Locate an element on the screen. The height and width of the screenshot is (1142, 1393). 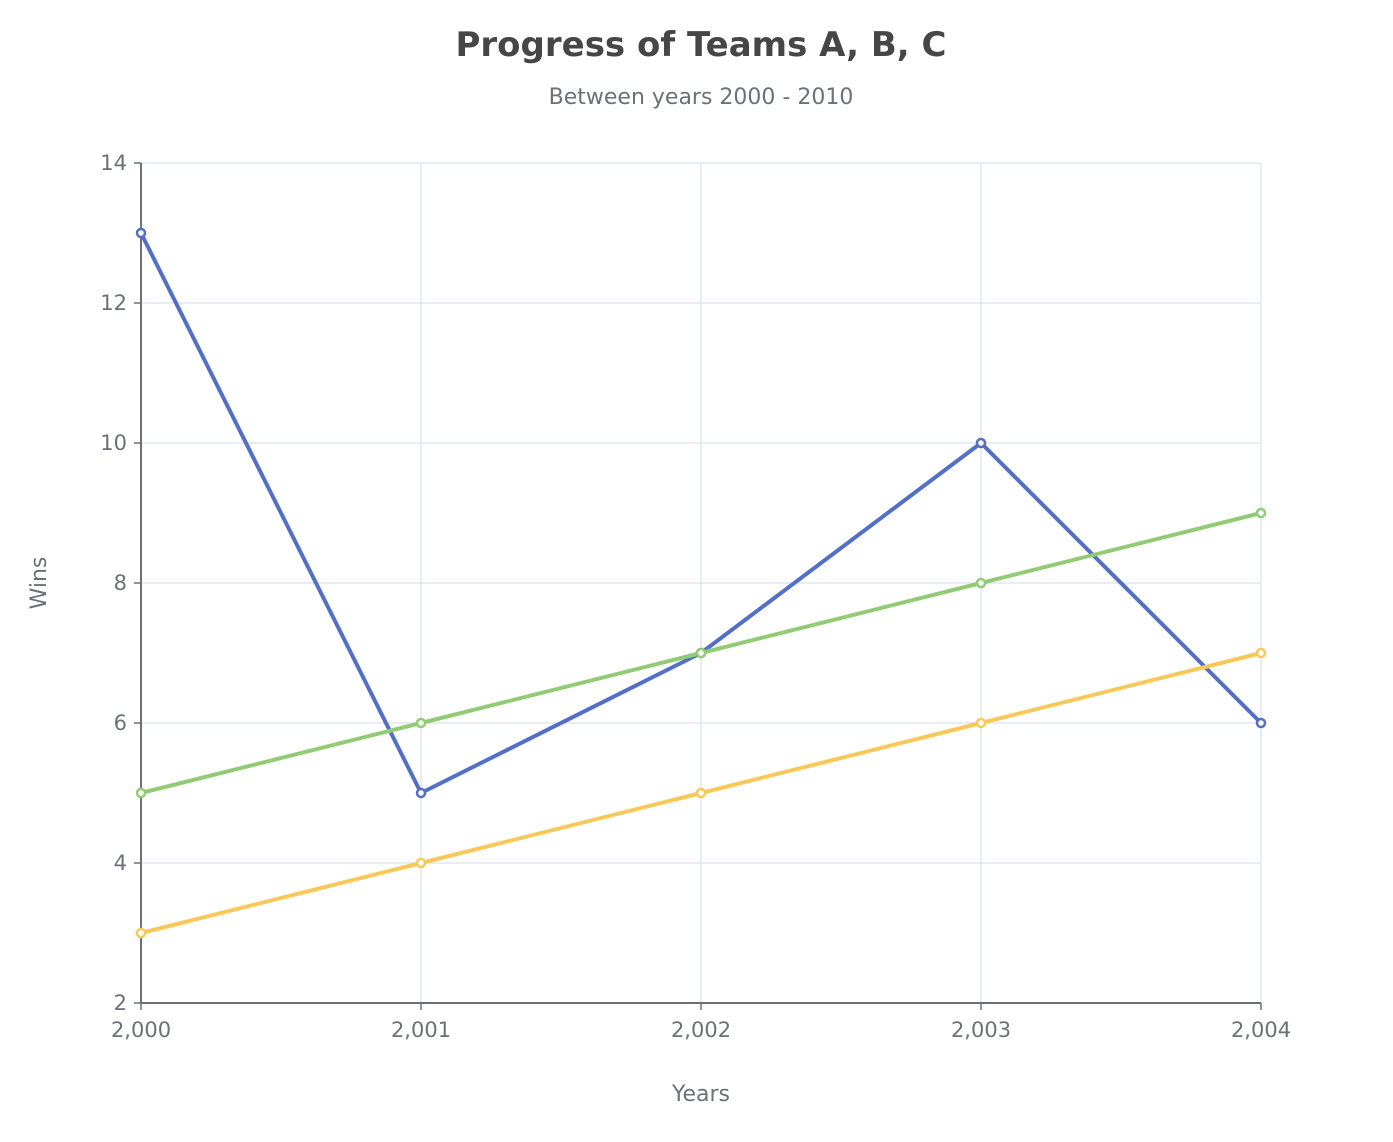
x-axis-title: Years is located at coordinates (700, 1094).